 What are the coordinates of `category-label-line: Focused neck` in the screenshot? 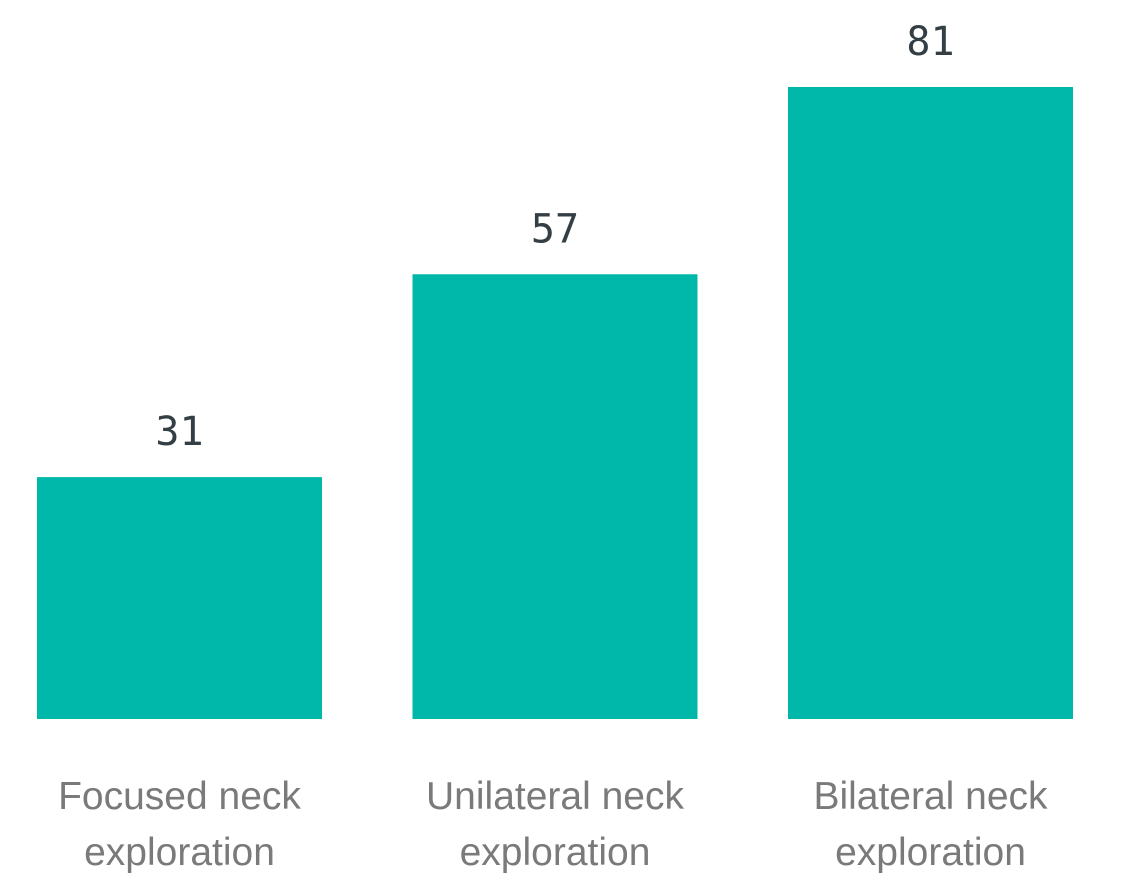 It's located at (179, 796).